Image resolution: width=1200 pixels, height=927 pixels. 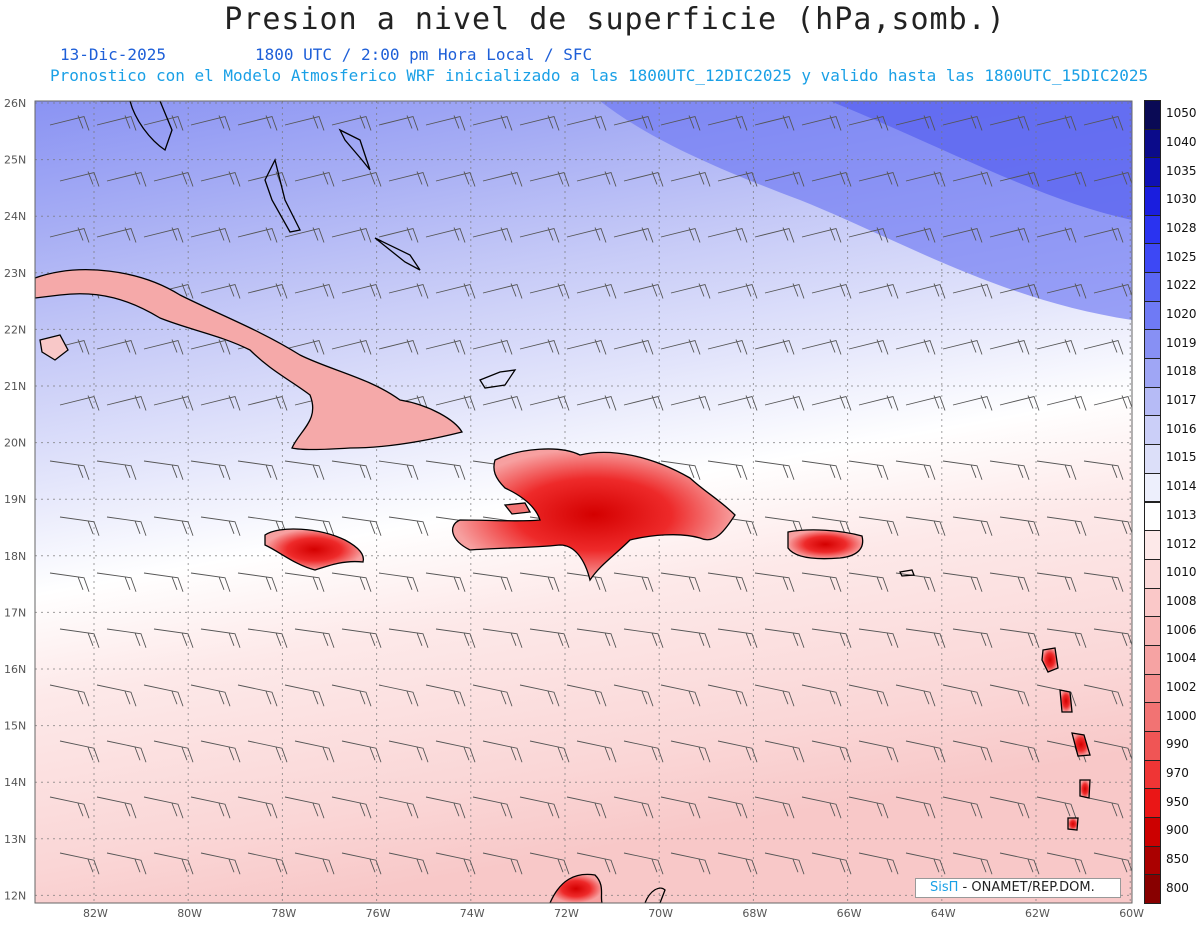 What do you see at coordinates (15, 669) in the screenshot?
I see `lat-label: 16N` at bounding box center [15, 669].